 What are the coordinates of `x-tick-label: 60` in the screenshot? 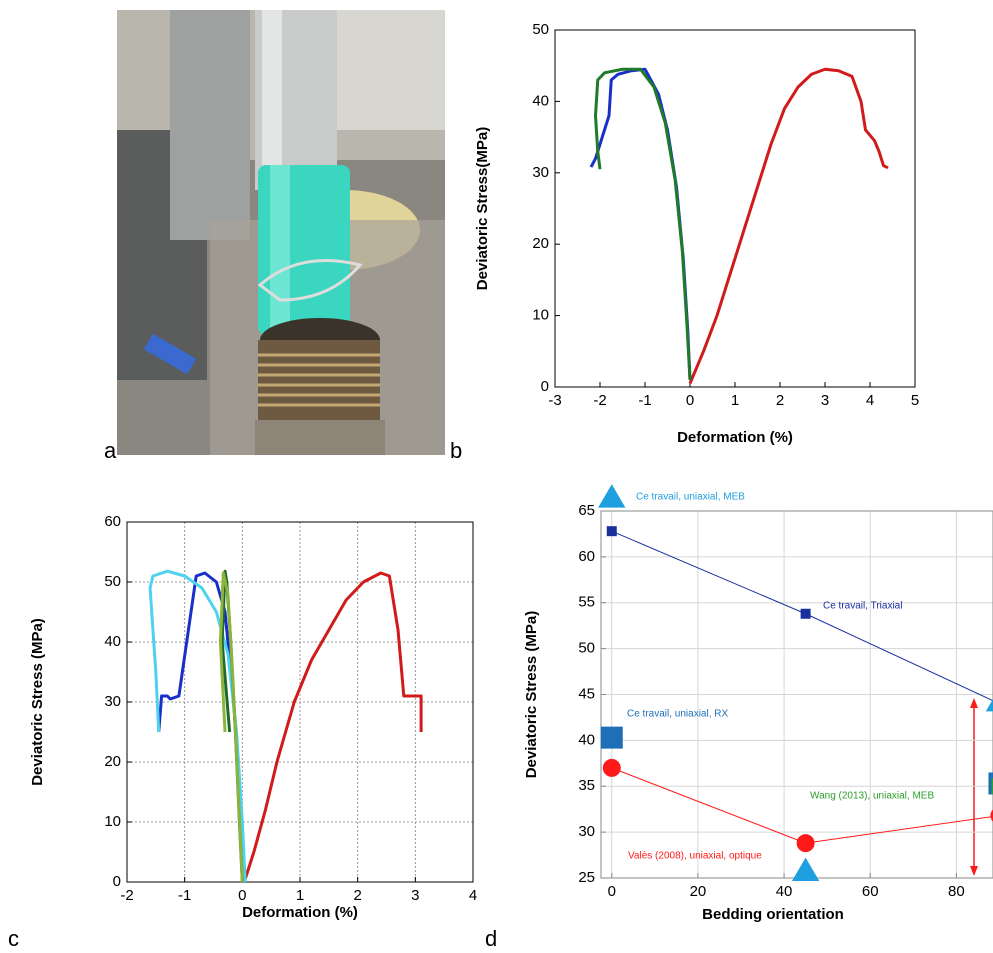 It's located at (870, 891).